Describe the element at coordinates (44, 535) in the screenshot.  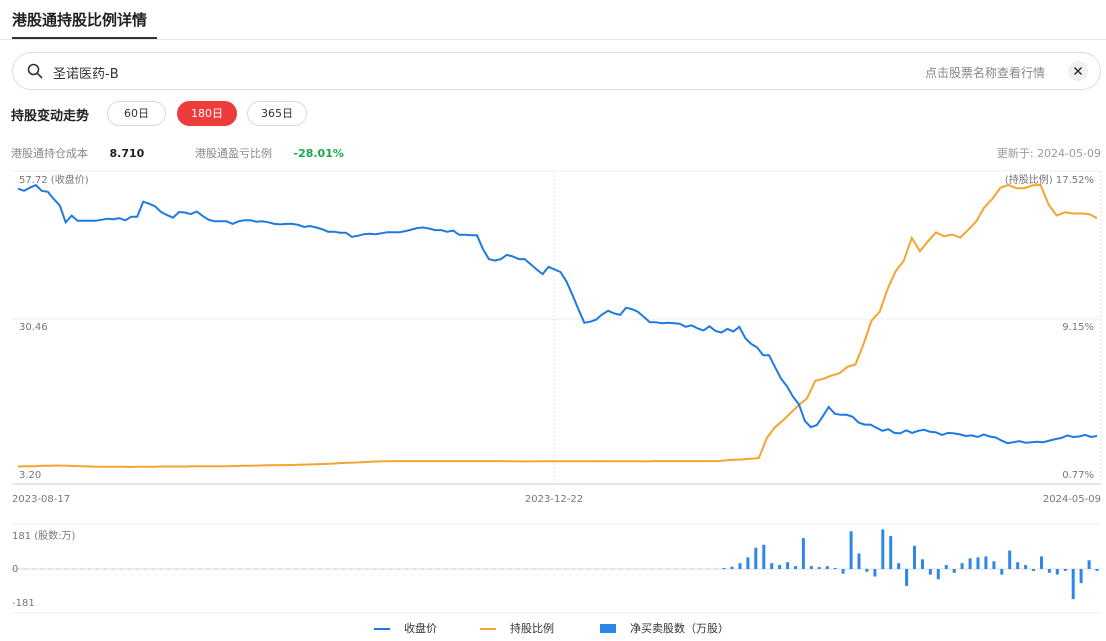
I see `flow-axis-top-label: 181 (股数:万)` at that location.